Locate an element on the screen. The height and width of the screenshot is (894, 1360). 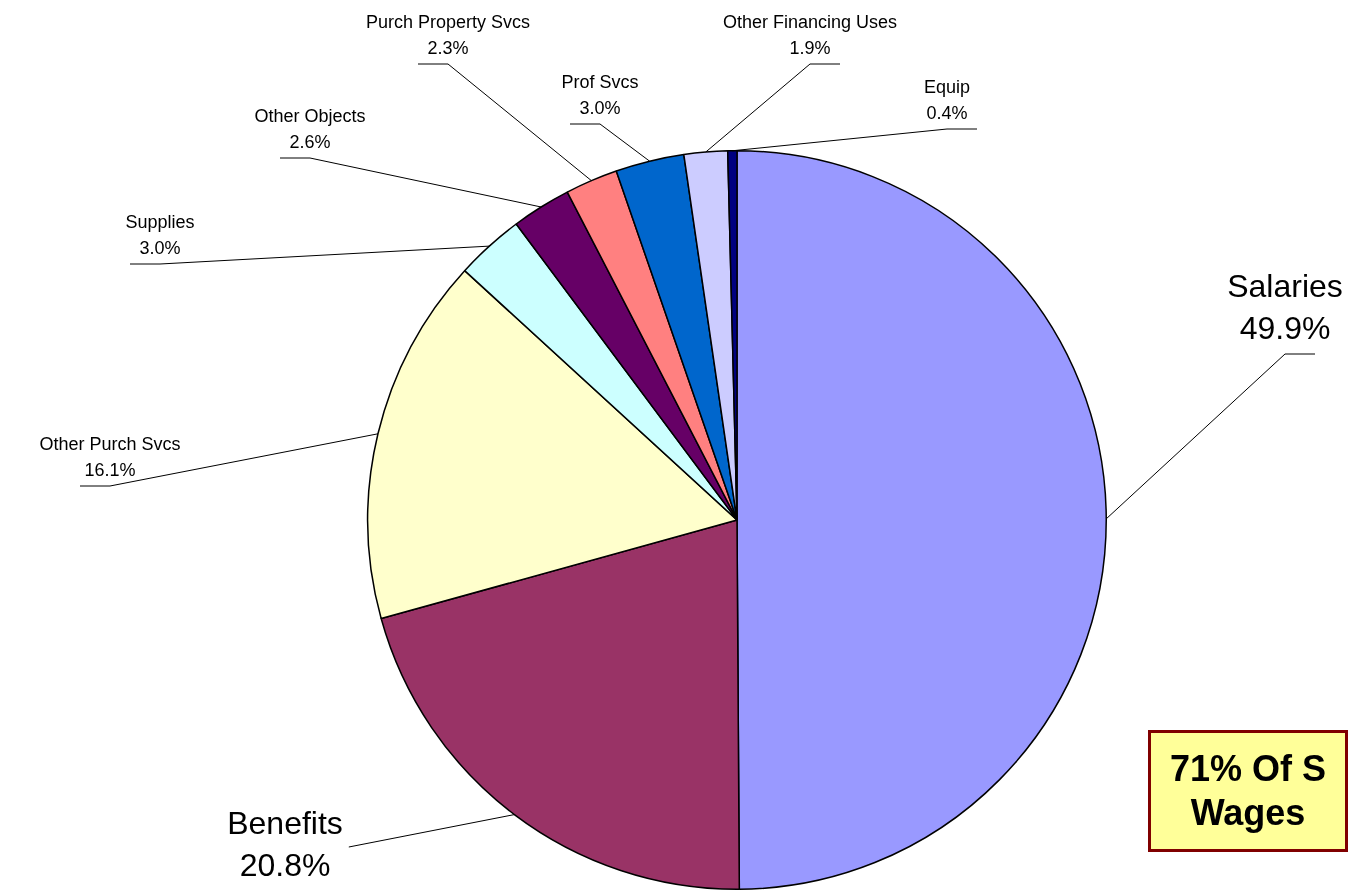
data-label: 49.9% is located at coordinates (1285, 327).